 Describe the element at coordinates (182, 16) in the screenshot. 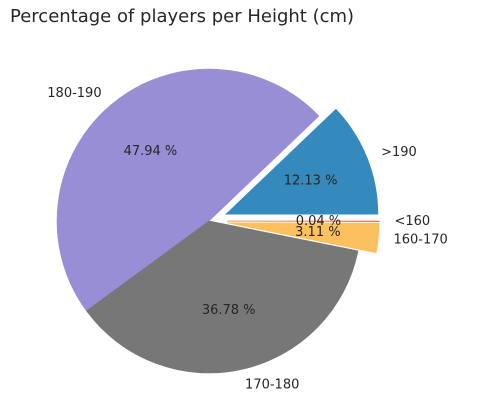

I see `chart-title: Percentage of players per Height (cm)` at that location.